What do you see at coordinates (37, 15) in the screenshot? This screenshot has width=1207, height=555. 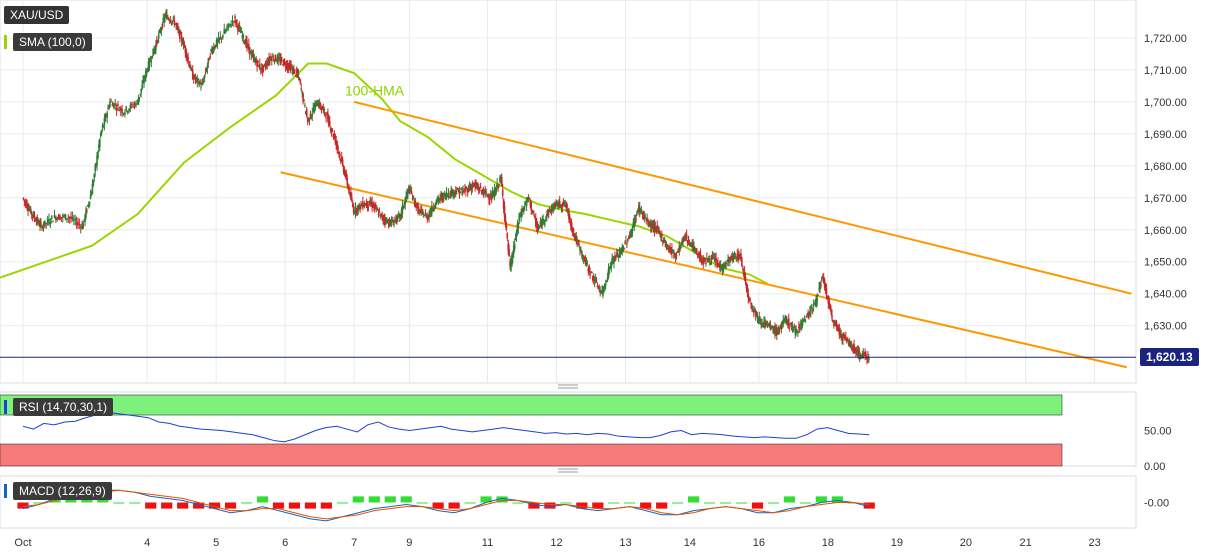 I see `symbol-label: XAU/USD` at bounding box center [37, 15].